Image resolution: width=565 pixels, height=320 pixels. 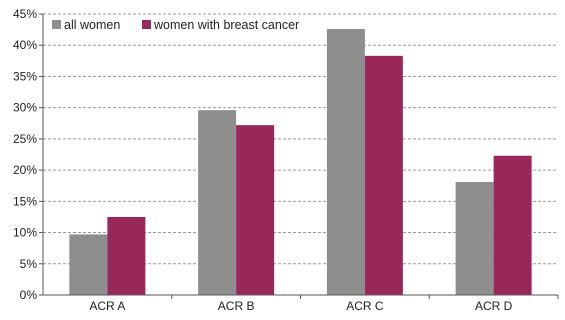 I want to click on y-axis-tick-labels: 0% 5% 10% 15% 20% 25% 30% 35% 40% 45%, so click(x=25, y=154).